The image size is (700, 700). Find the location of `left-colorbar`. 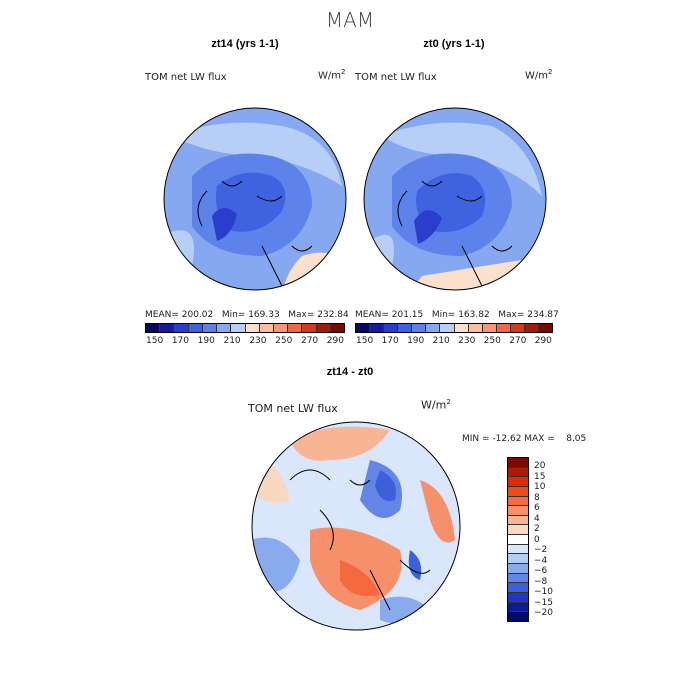

left-colorbar is located at coordinates (245, 328).